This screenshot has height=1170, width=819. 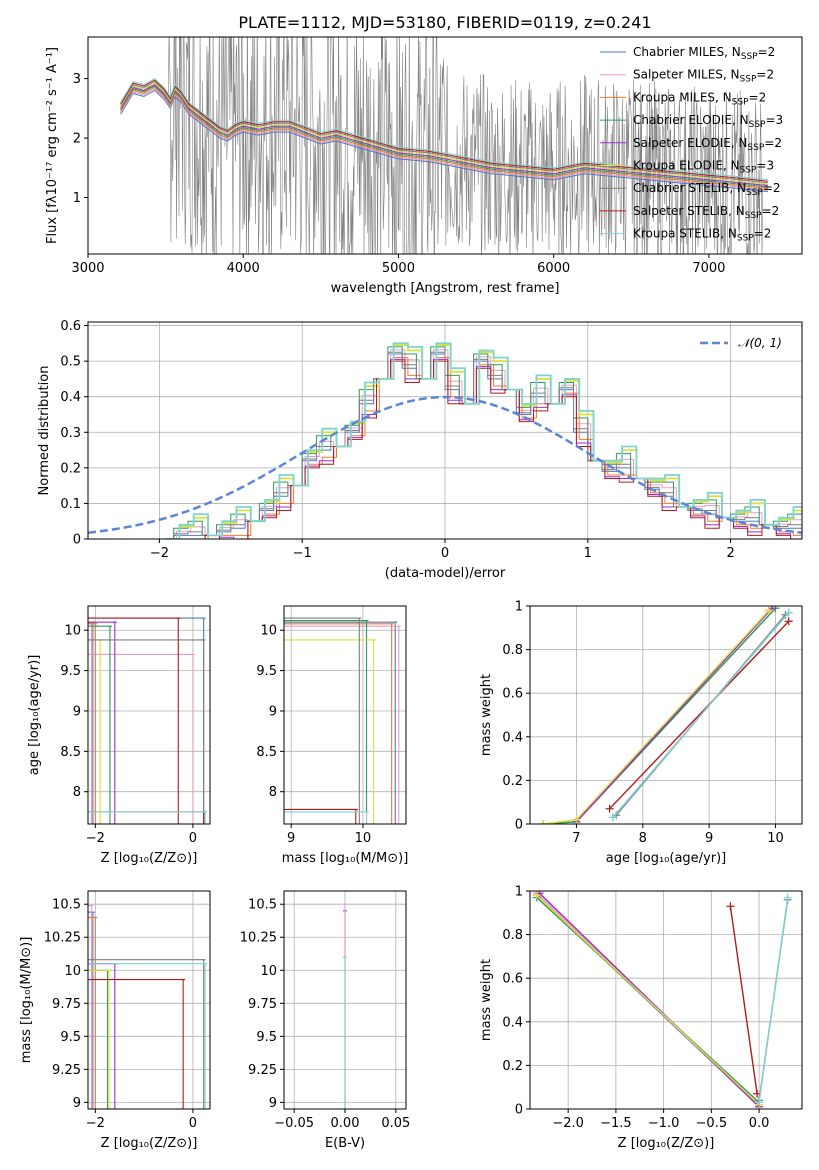 I want to click on y-axis-label: mass weight, so click(x=486, y=1000).